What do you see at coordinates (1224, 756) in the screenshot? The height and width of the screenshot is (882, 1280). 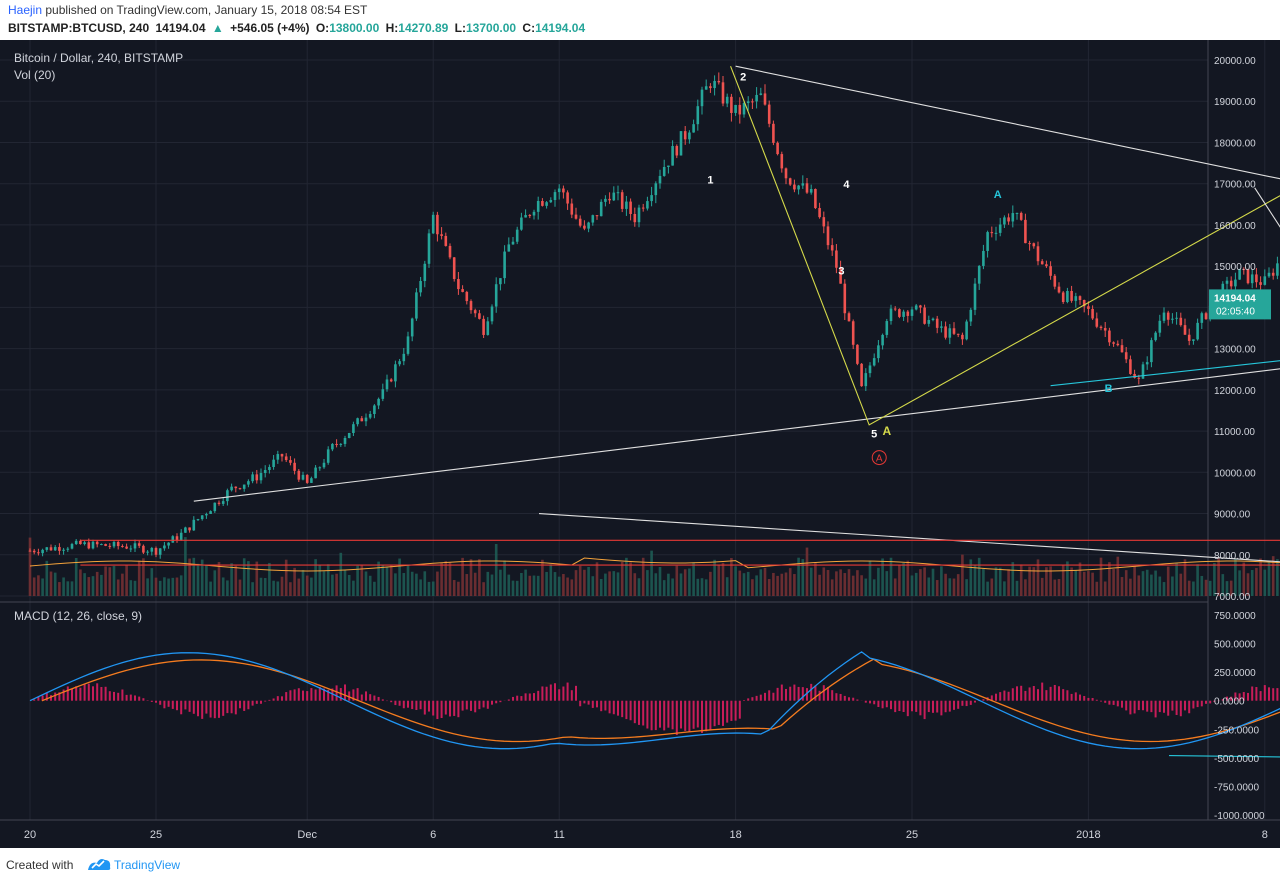 I see `macd-divergence-line` at bounding box center [1224, 756].